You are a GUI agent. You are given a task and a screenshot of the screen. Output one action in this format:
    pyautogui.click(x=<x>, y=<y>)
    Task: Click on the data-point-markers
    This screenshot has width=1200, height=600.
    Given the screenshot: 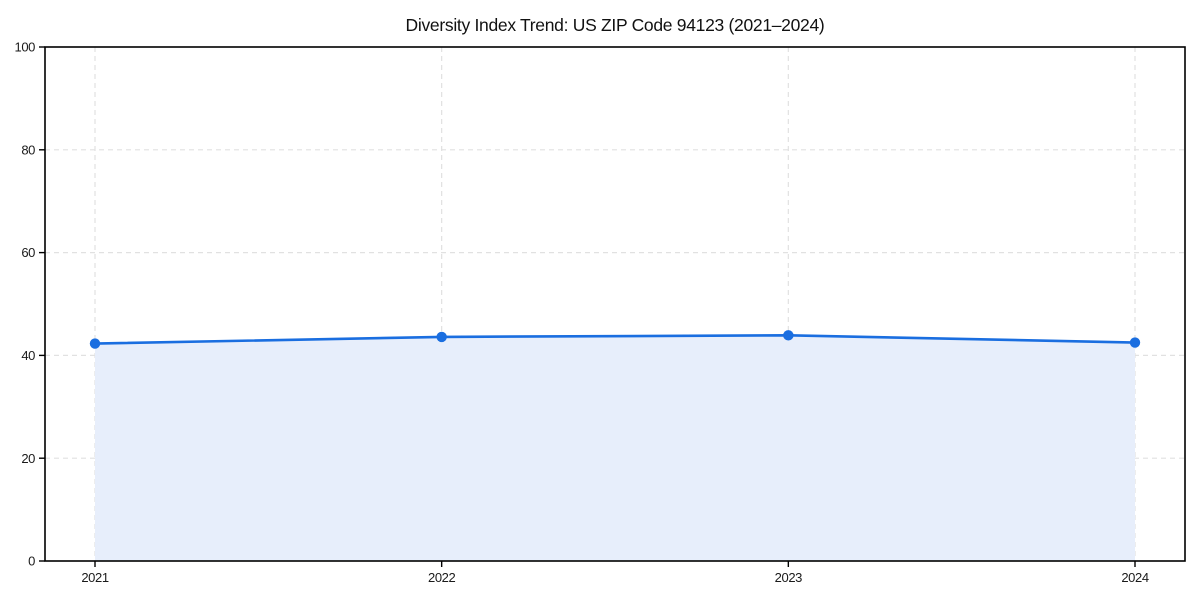 What is the action you would take?
    pyautogui.click(x=615, y=339)
    